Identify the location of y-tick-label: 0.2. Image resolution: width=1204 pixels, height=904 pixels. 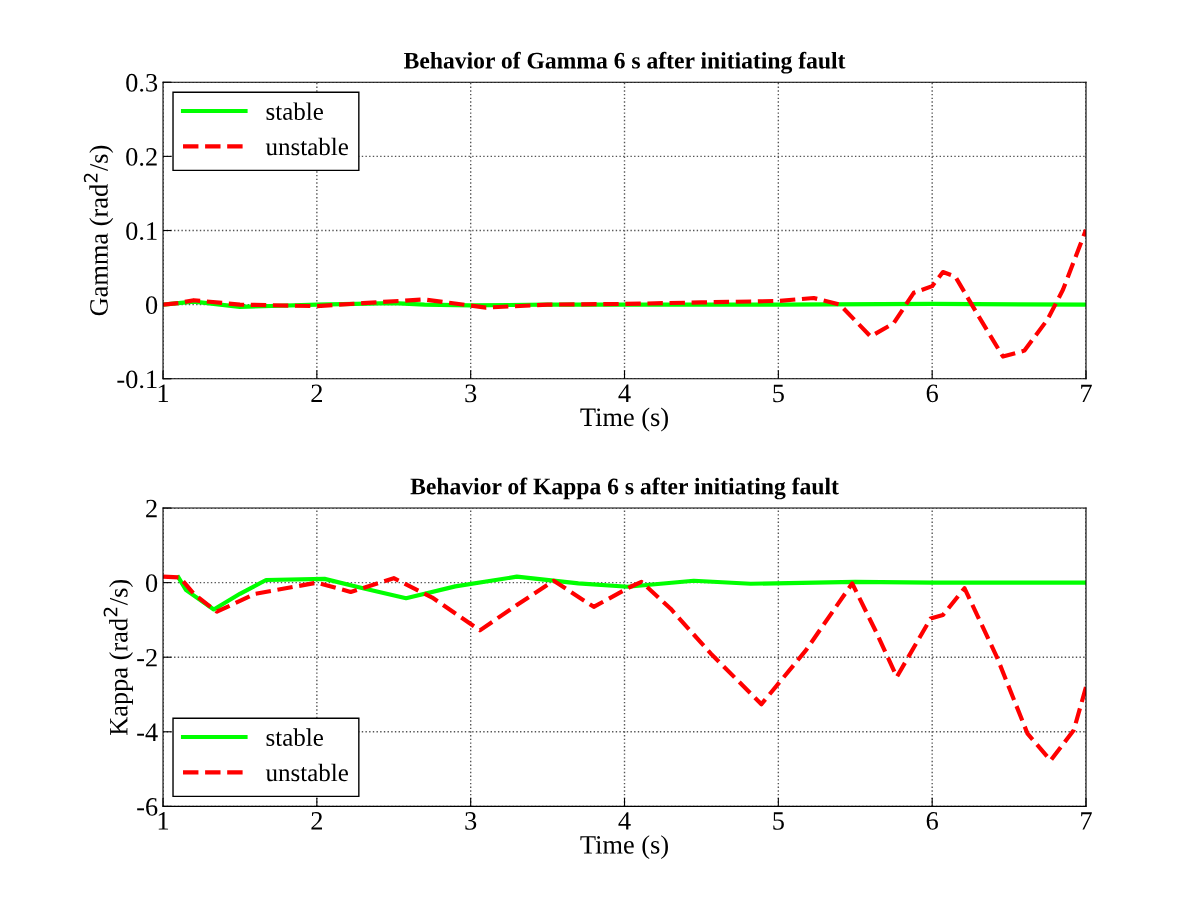
(141, 157).